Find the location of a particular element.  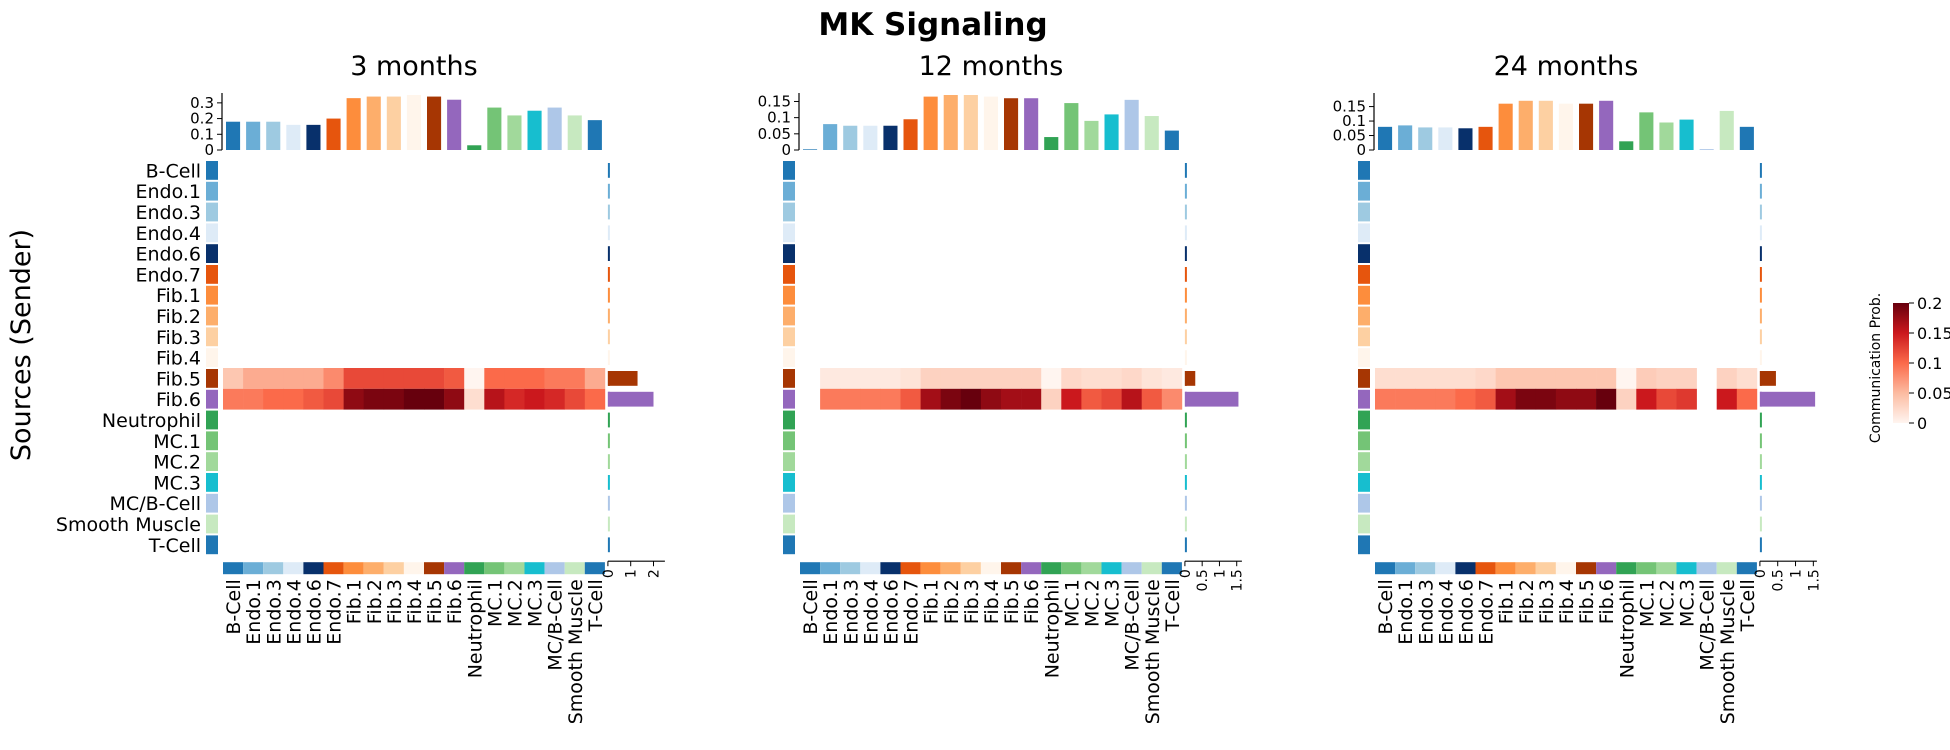

column-label: Fib.3 is located at coordinates (972, 601).